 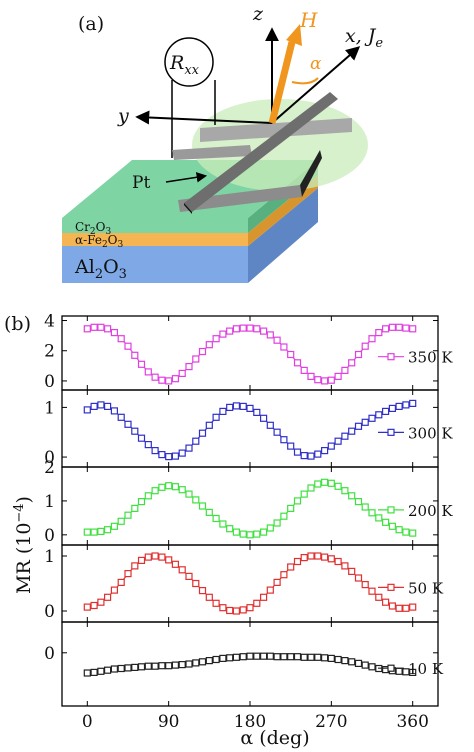 I want to click on al2o3-label: Al2O3, so click(x=100, y=269).